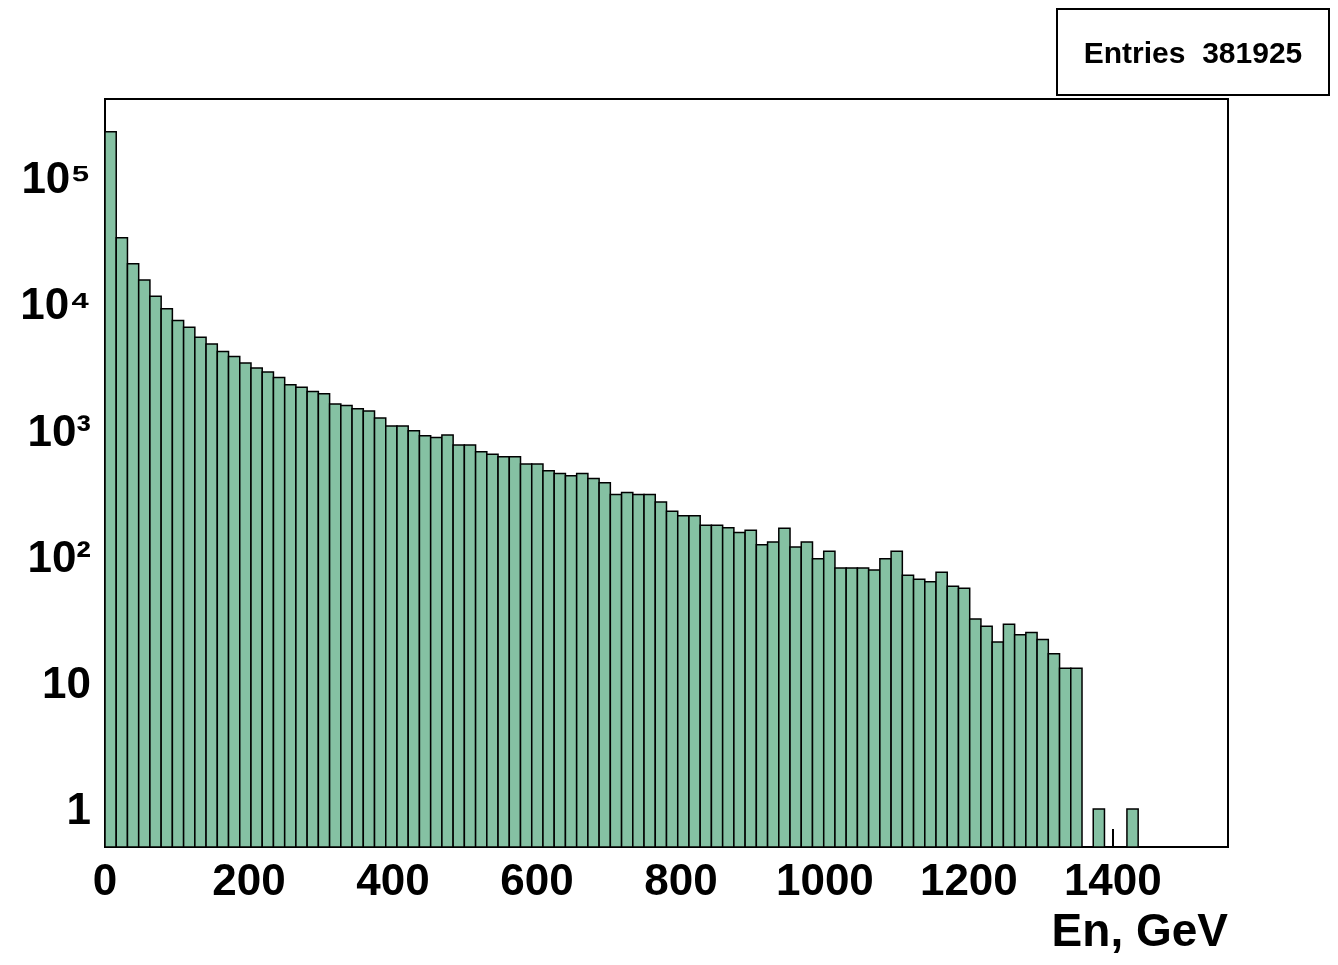 The height and width of the screenshot is (965, 1338). I want to click on text: Entries 381925, so click(1193, 52).